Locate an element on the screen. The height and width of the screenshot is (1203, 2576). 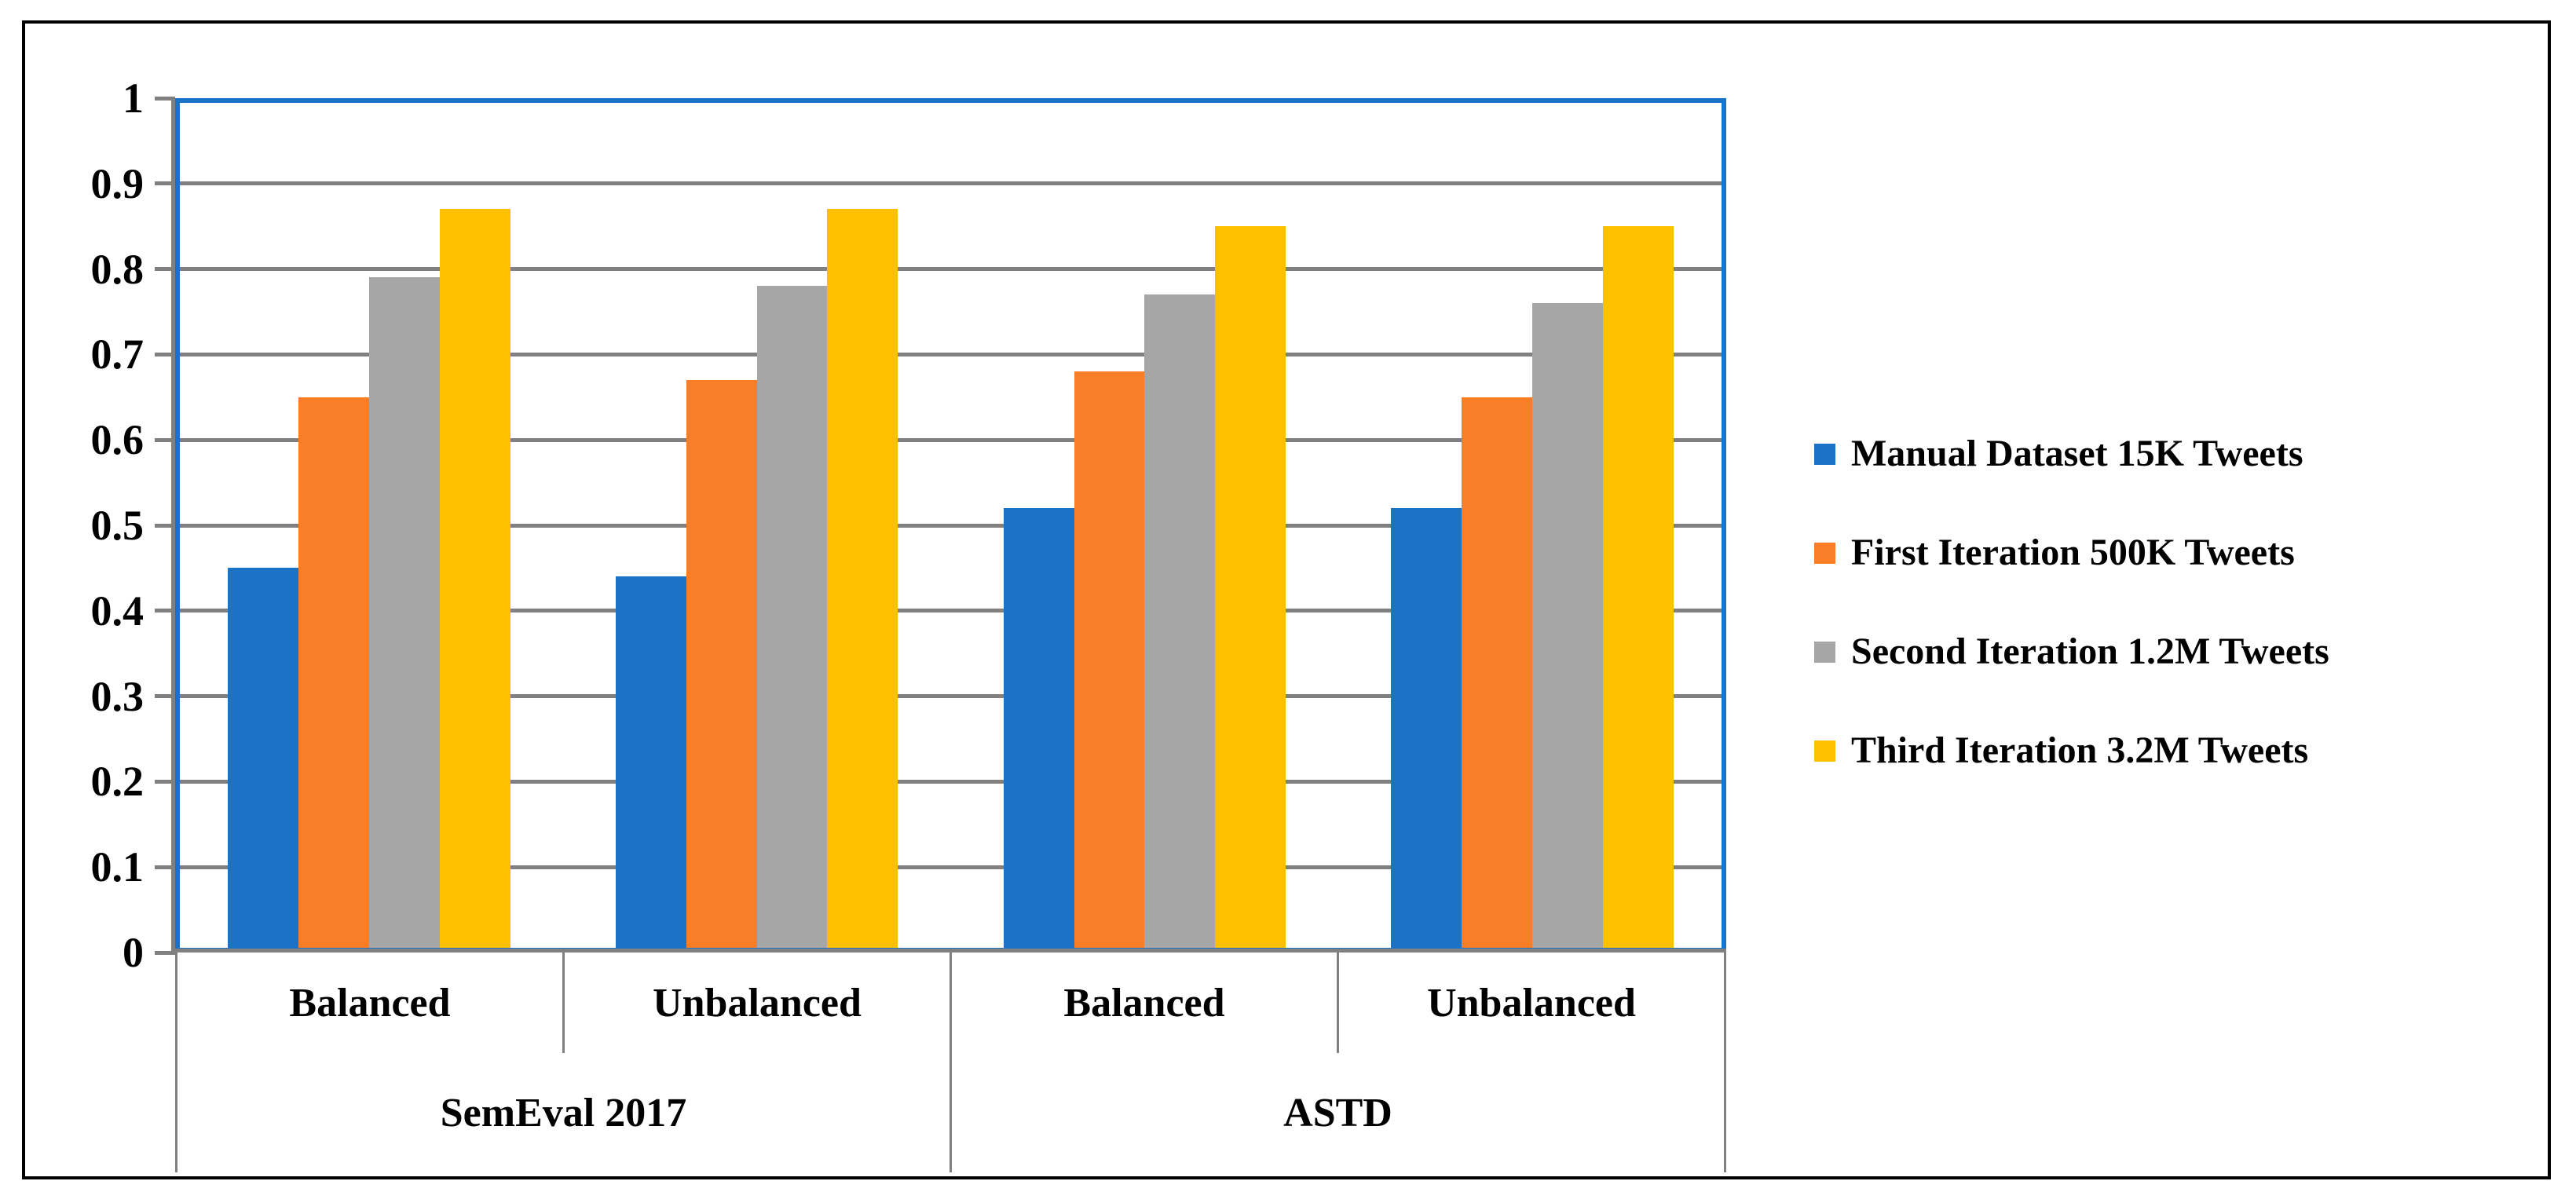
y-tick-label: 0.1 is located at coordinates (117, 867).